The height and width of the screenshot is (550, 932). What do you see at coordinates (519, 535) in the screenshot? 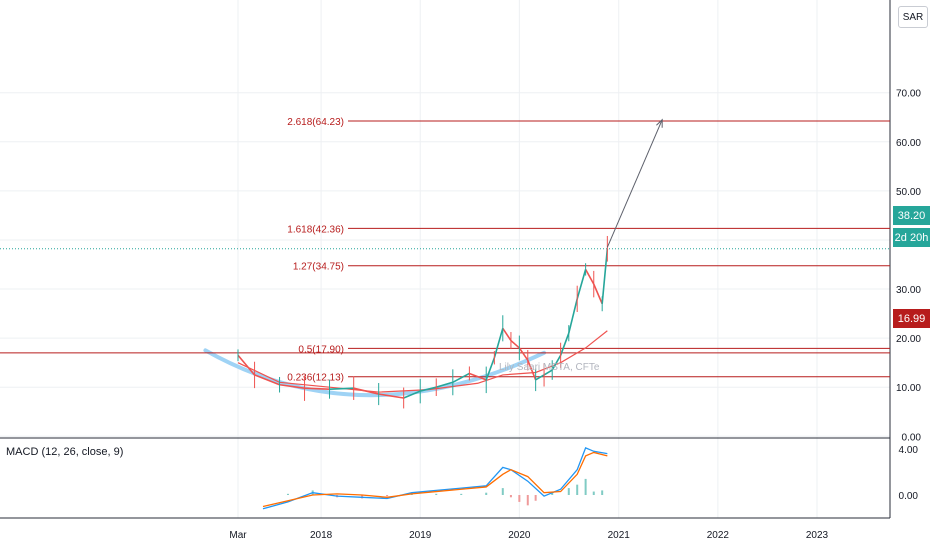
I see `time-axis-tick: 2020` at bounding box center [519, 535].